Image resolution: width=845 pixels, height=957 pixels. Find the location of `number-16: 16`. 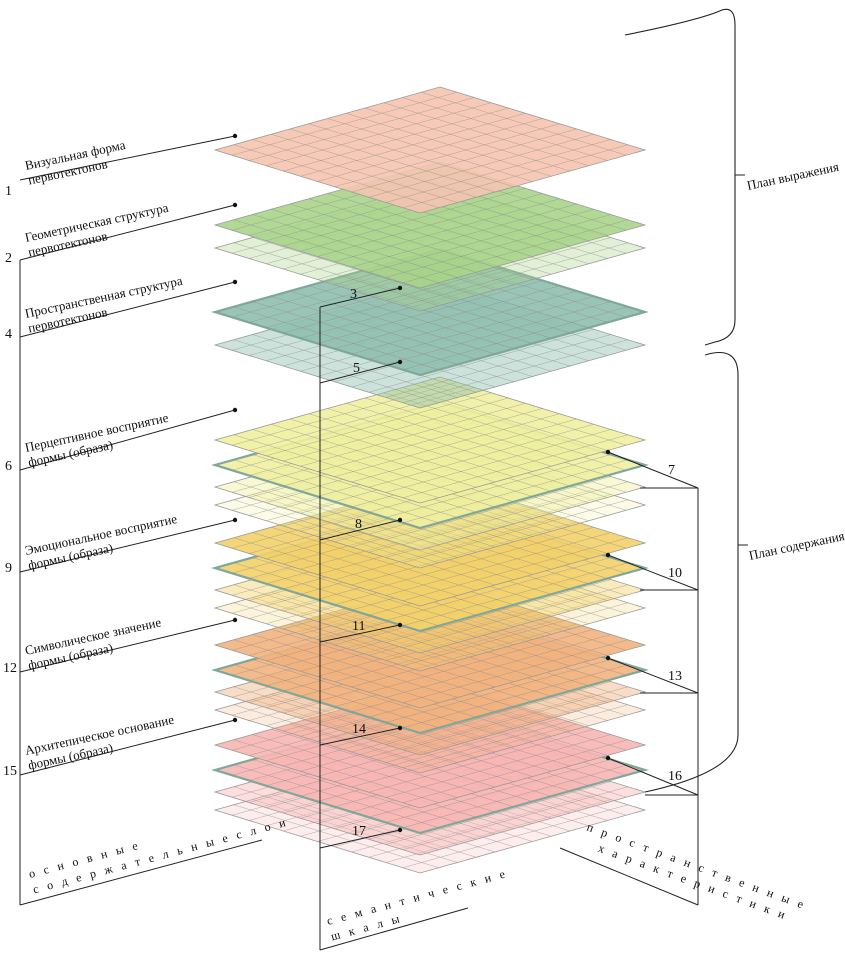

number-16: 16 is located at coordinates (675, 776).